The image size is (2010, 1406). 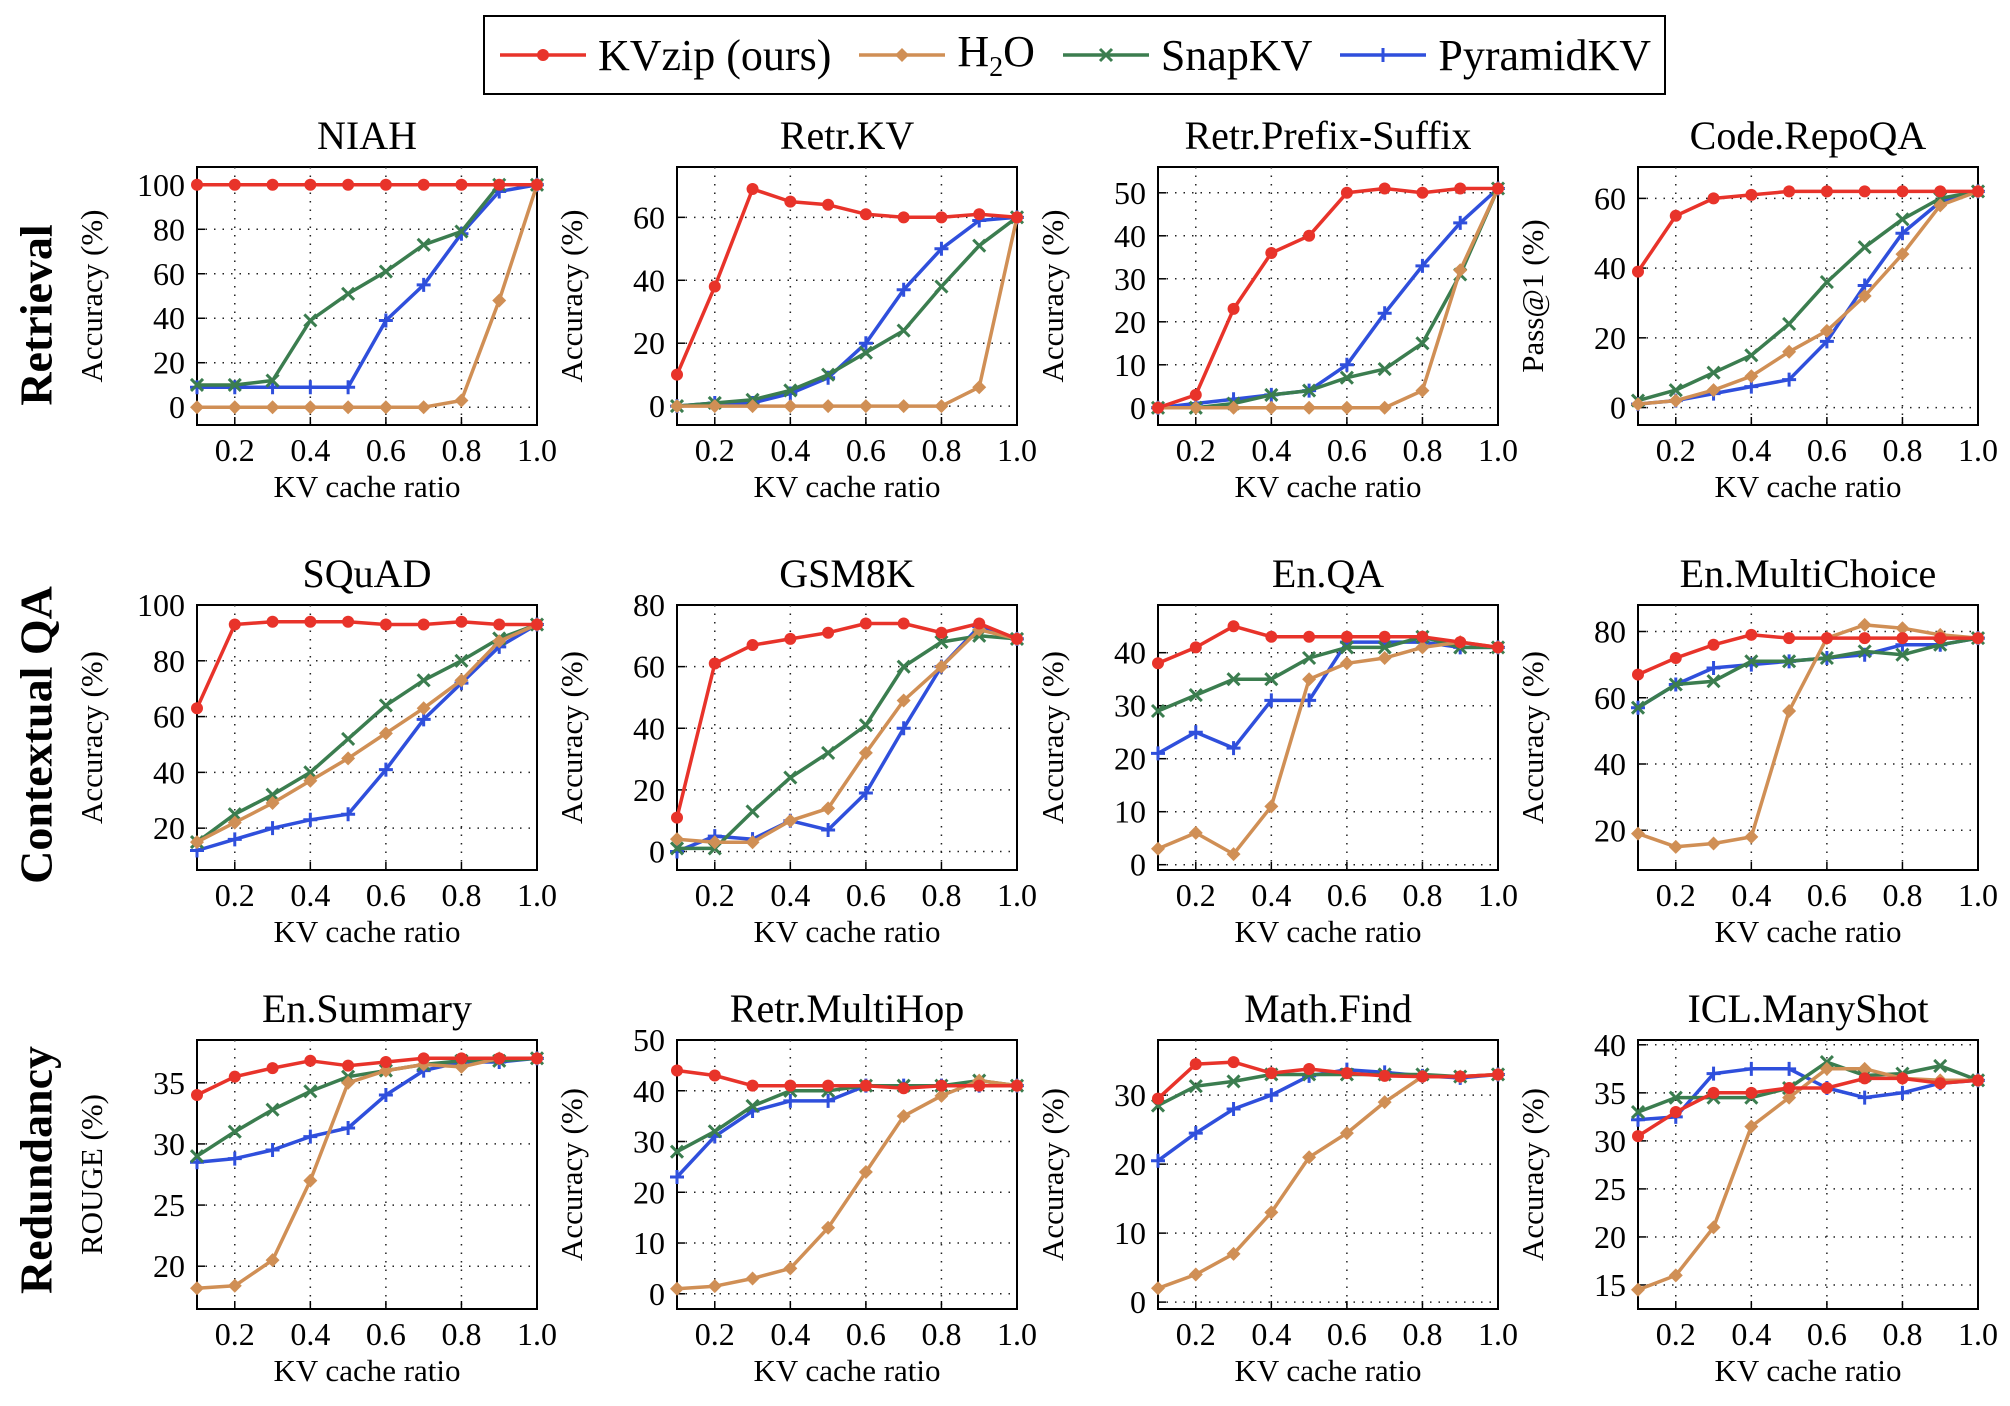 What do you see at coordinates (902, 54) in the screenshot?
I see `legend-marker-h2o` at bounding box center [902, 54].